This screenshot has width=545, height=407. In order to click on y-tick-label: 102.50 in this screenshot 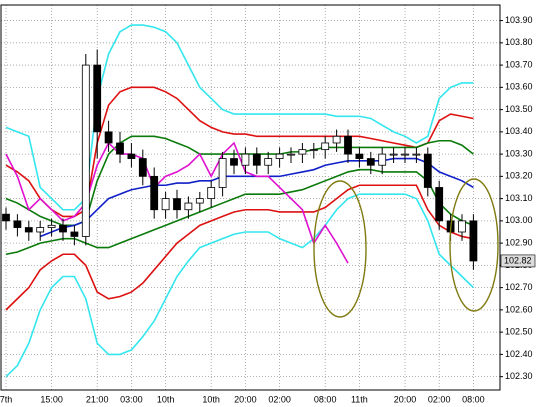, I will do `click(519, 332)`.